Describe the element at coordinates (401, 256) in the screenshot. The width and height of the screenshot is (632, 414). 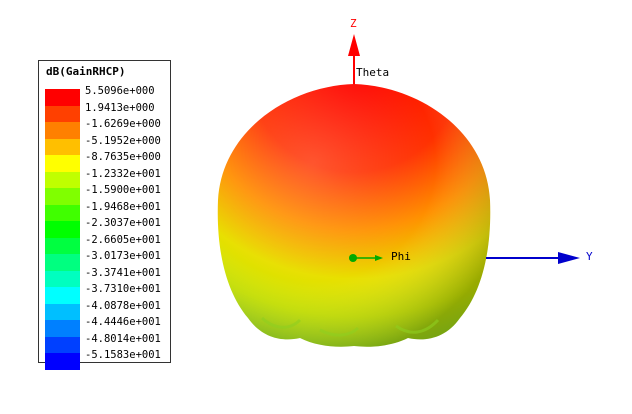
I see `phi-label: Phi` at that location.